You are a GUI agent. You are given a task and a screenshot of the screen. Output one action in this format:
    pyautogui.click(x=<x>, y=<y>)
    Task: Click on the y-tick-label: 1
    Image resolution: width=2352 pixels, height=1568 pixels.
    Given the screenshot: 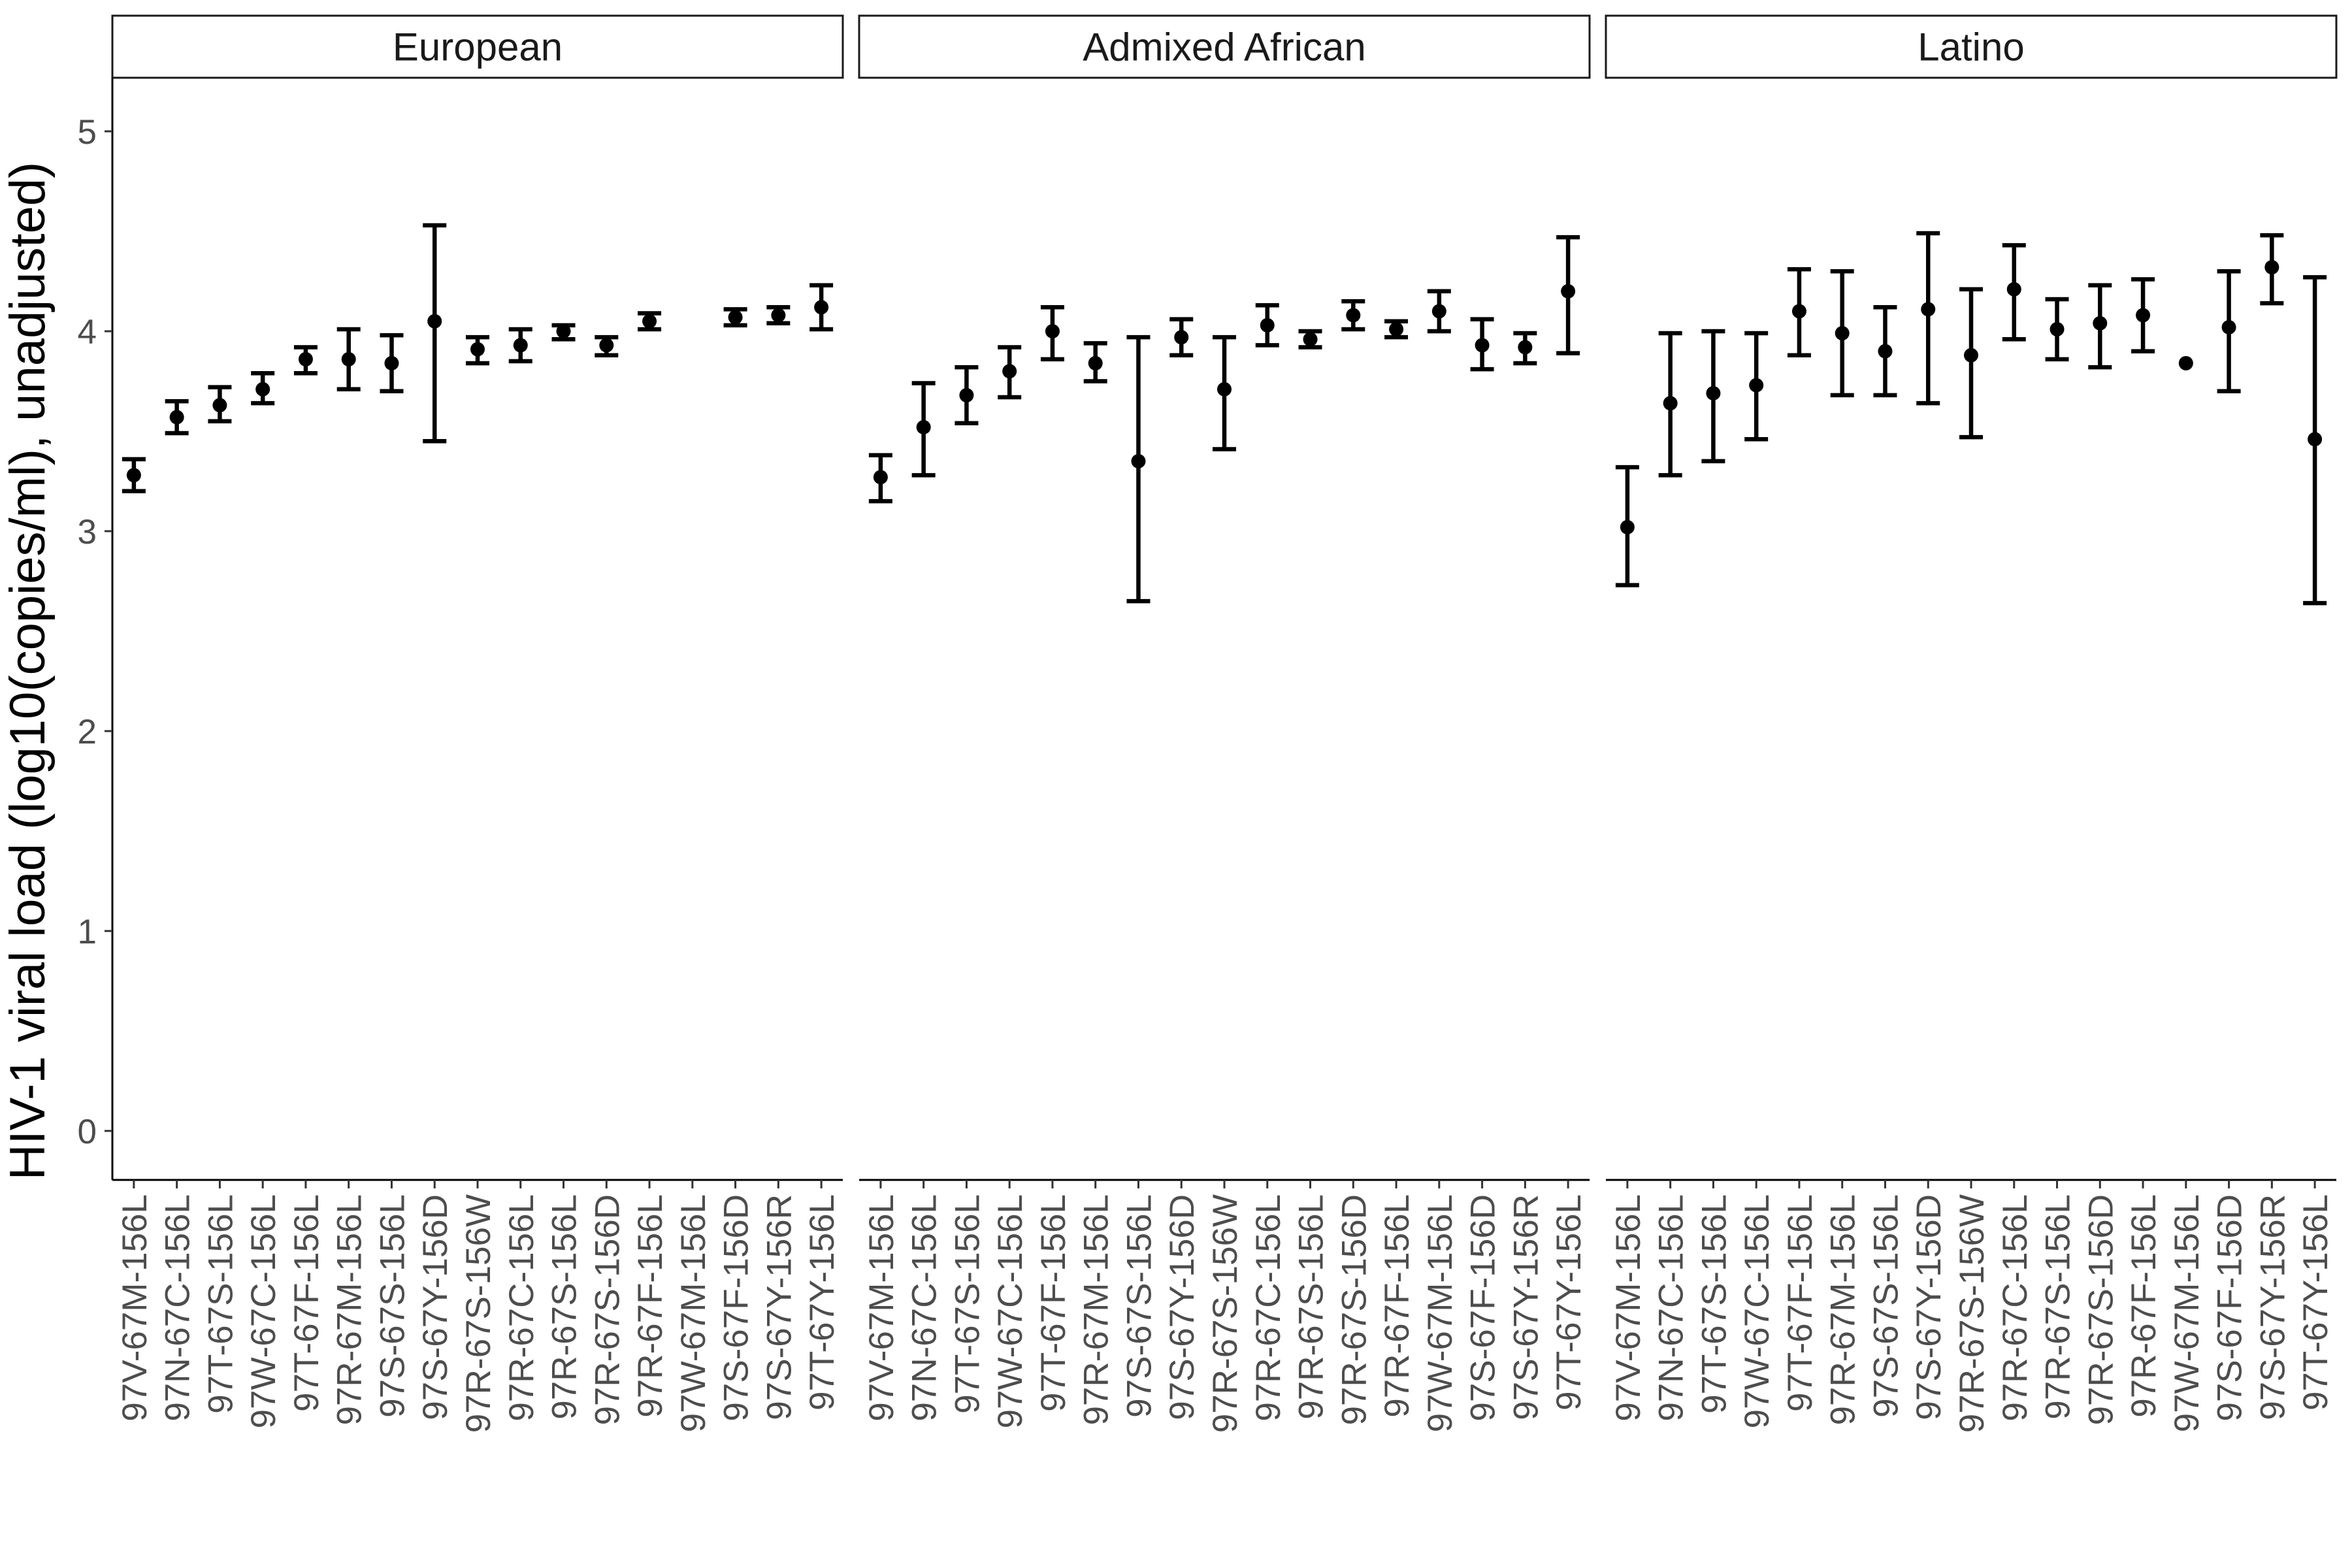 What is the action you would take?
    pyautogui.click(x=87, y=932)
    